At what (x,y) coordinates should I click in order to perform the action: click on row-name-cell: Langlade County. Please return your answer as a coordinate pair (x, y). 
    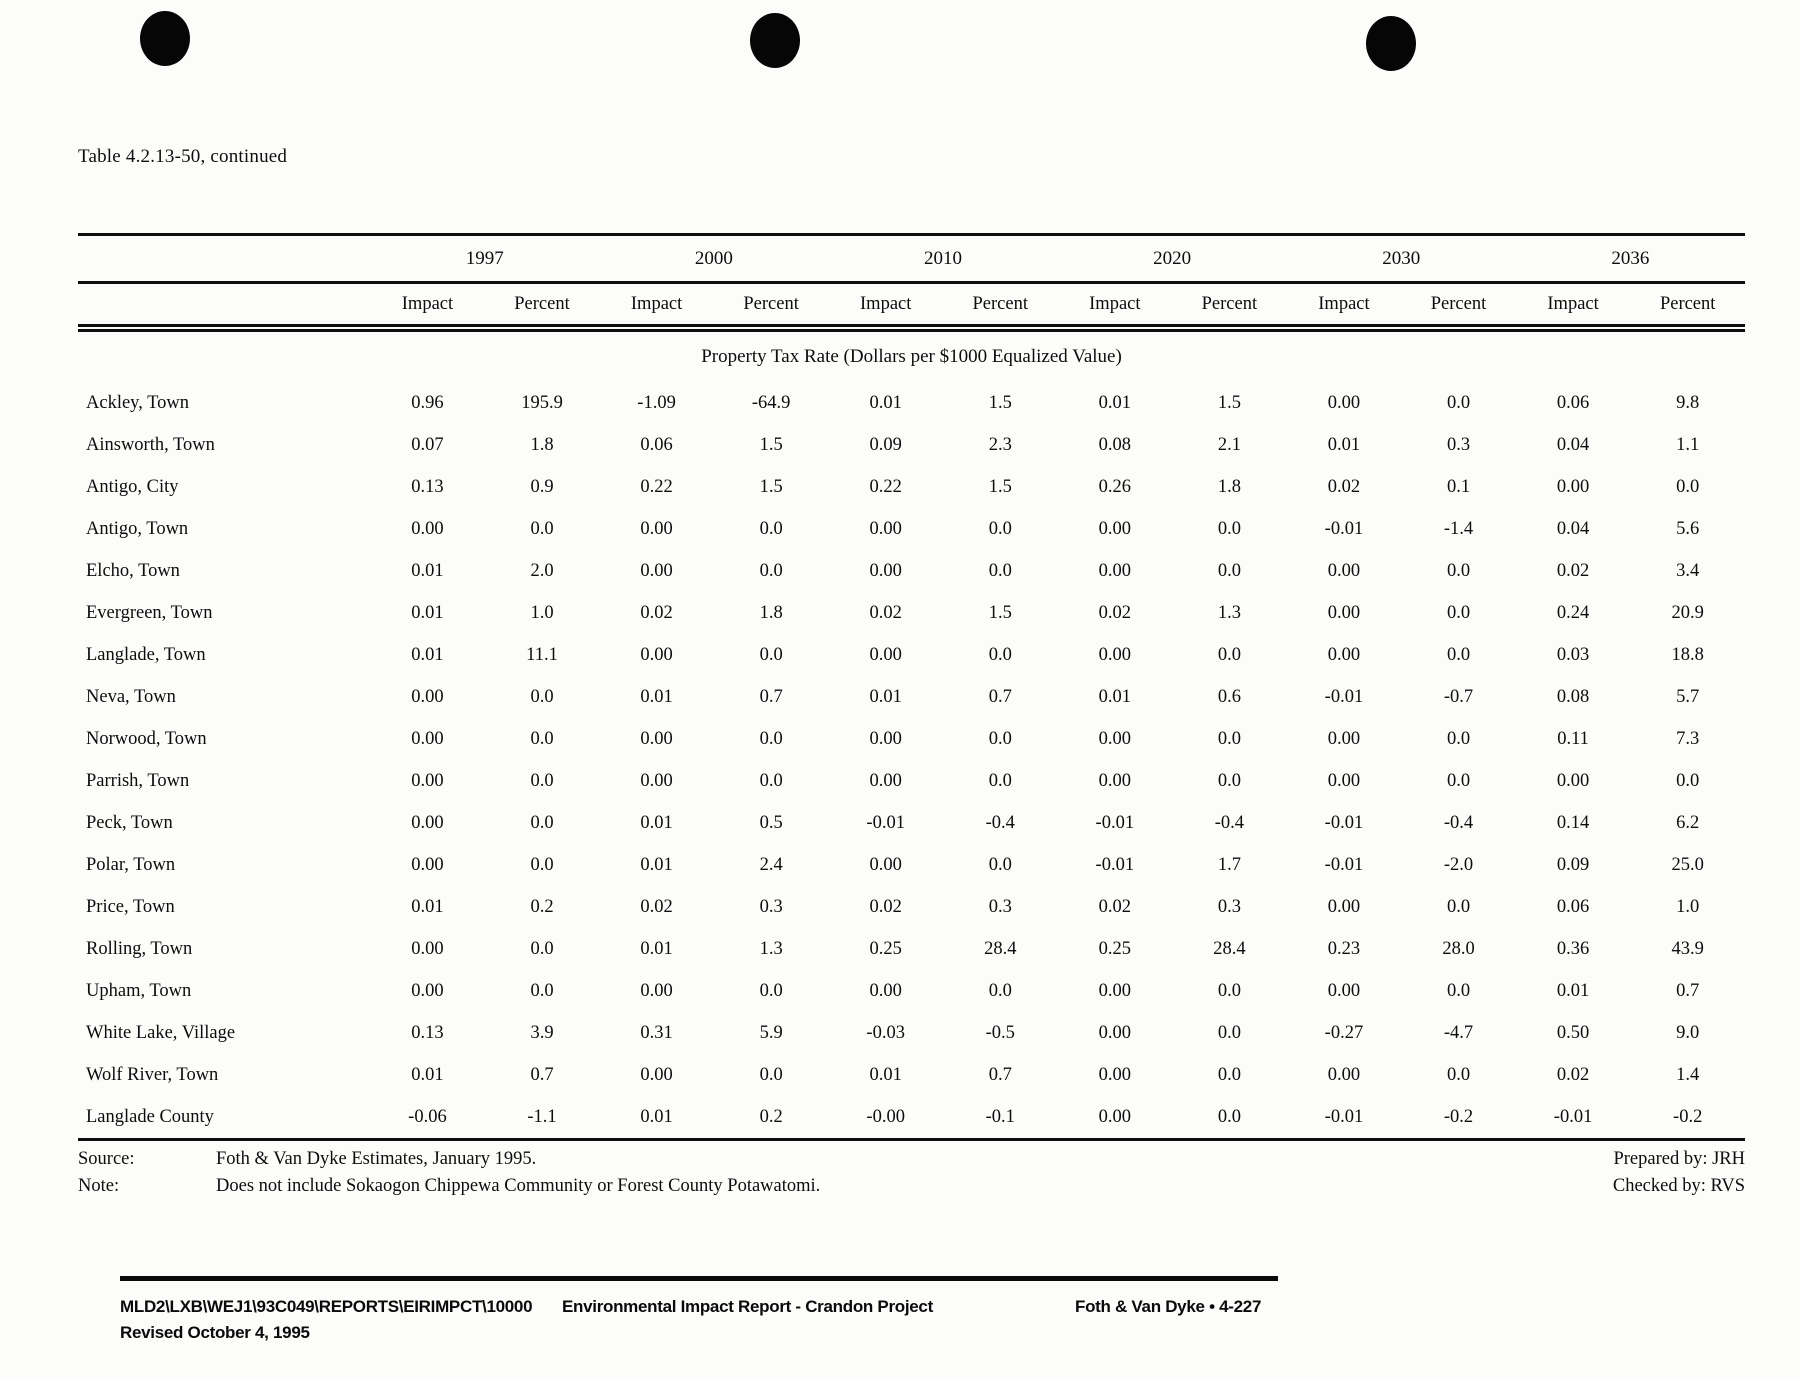
    Looking at the image, I should click on (150, 1116).